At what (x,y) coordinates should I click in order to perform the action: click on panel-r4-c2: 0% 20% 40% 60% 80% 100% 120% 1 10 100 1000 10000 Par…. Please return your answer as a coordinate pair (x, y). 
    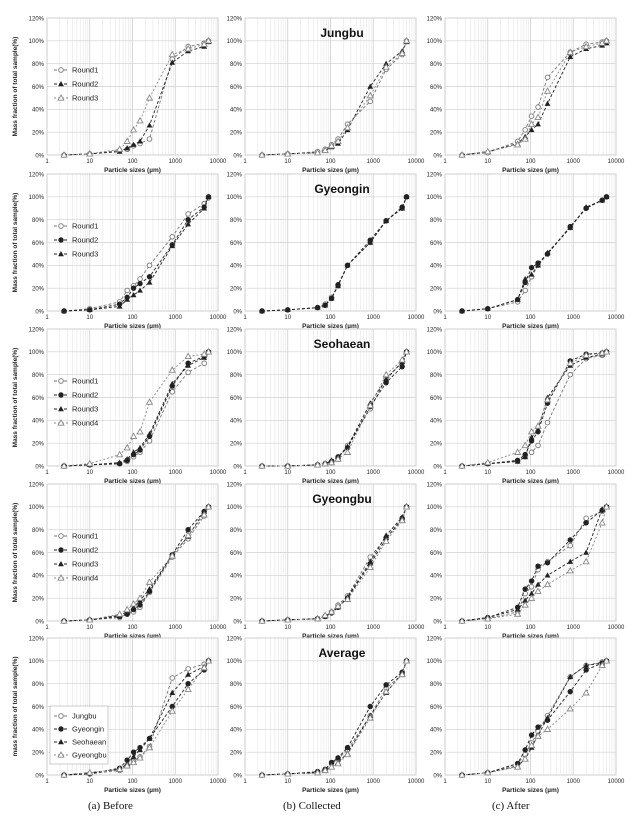
    Looking at the image, I should click on (526, 715).